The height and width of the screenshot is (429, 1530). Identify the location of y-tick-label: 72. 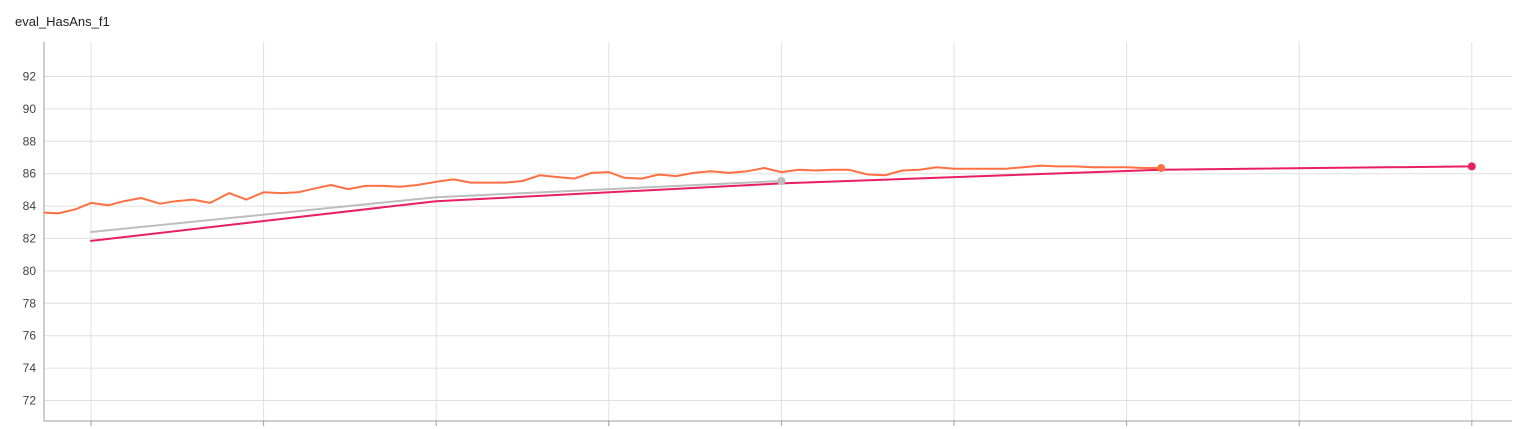
(30, 401).